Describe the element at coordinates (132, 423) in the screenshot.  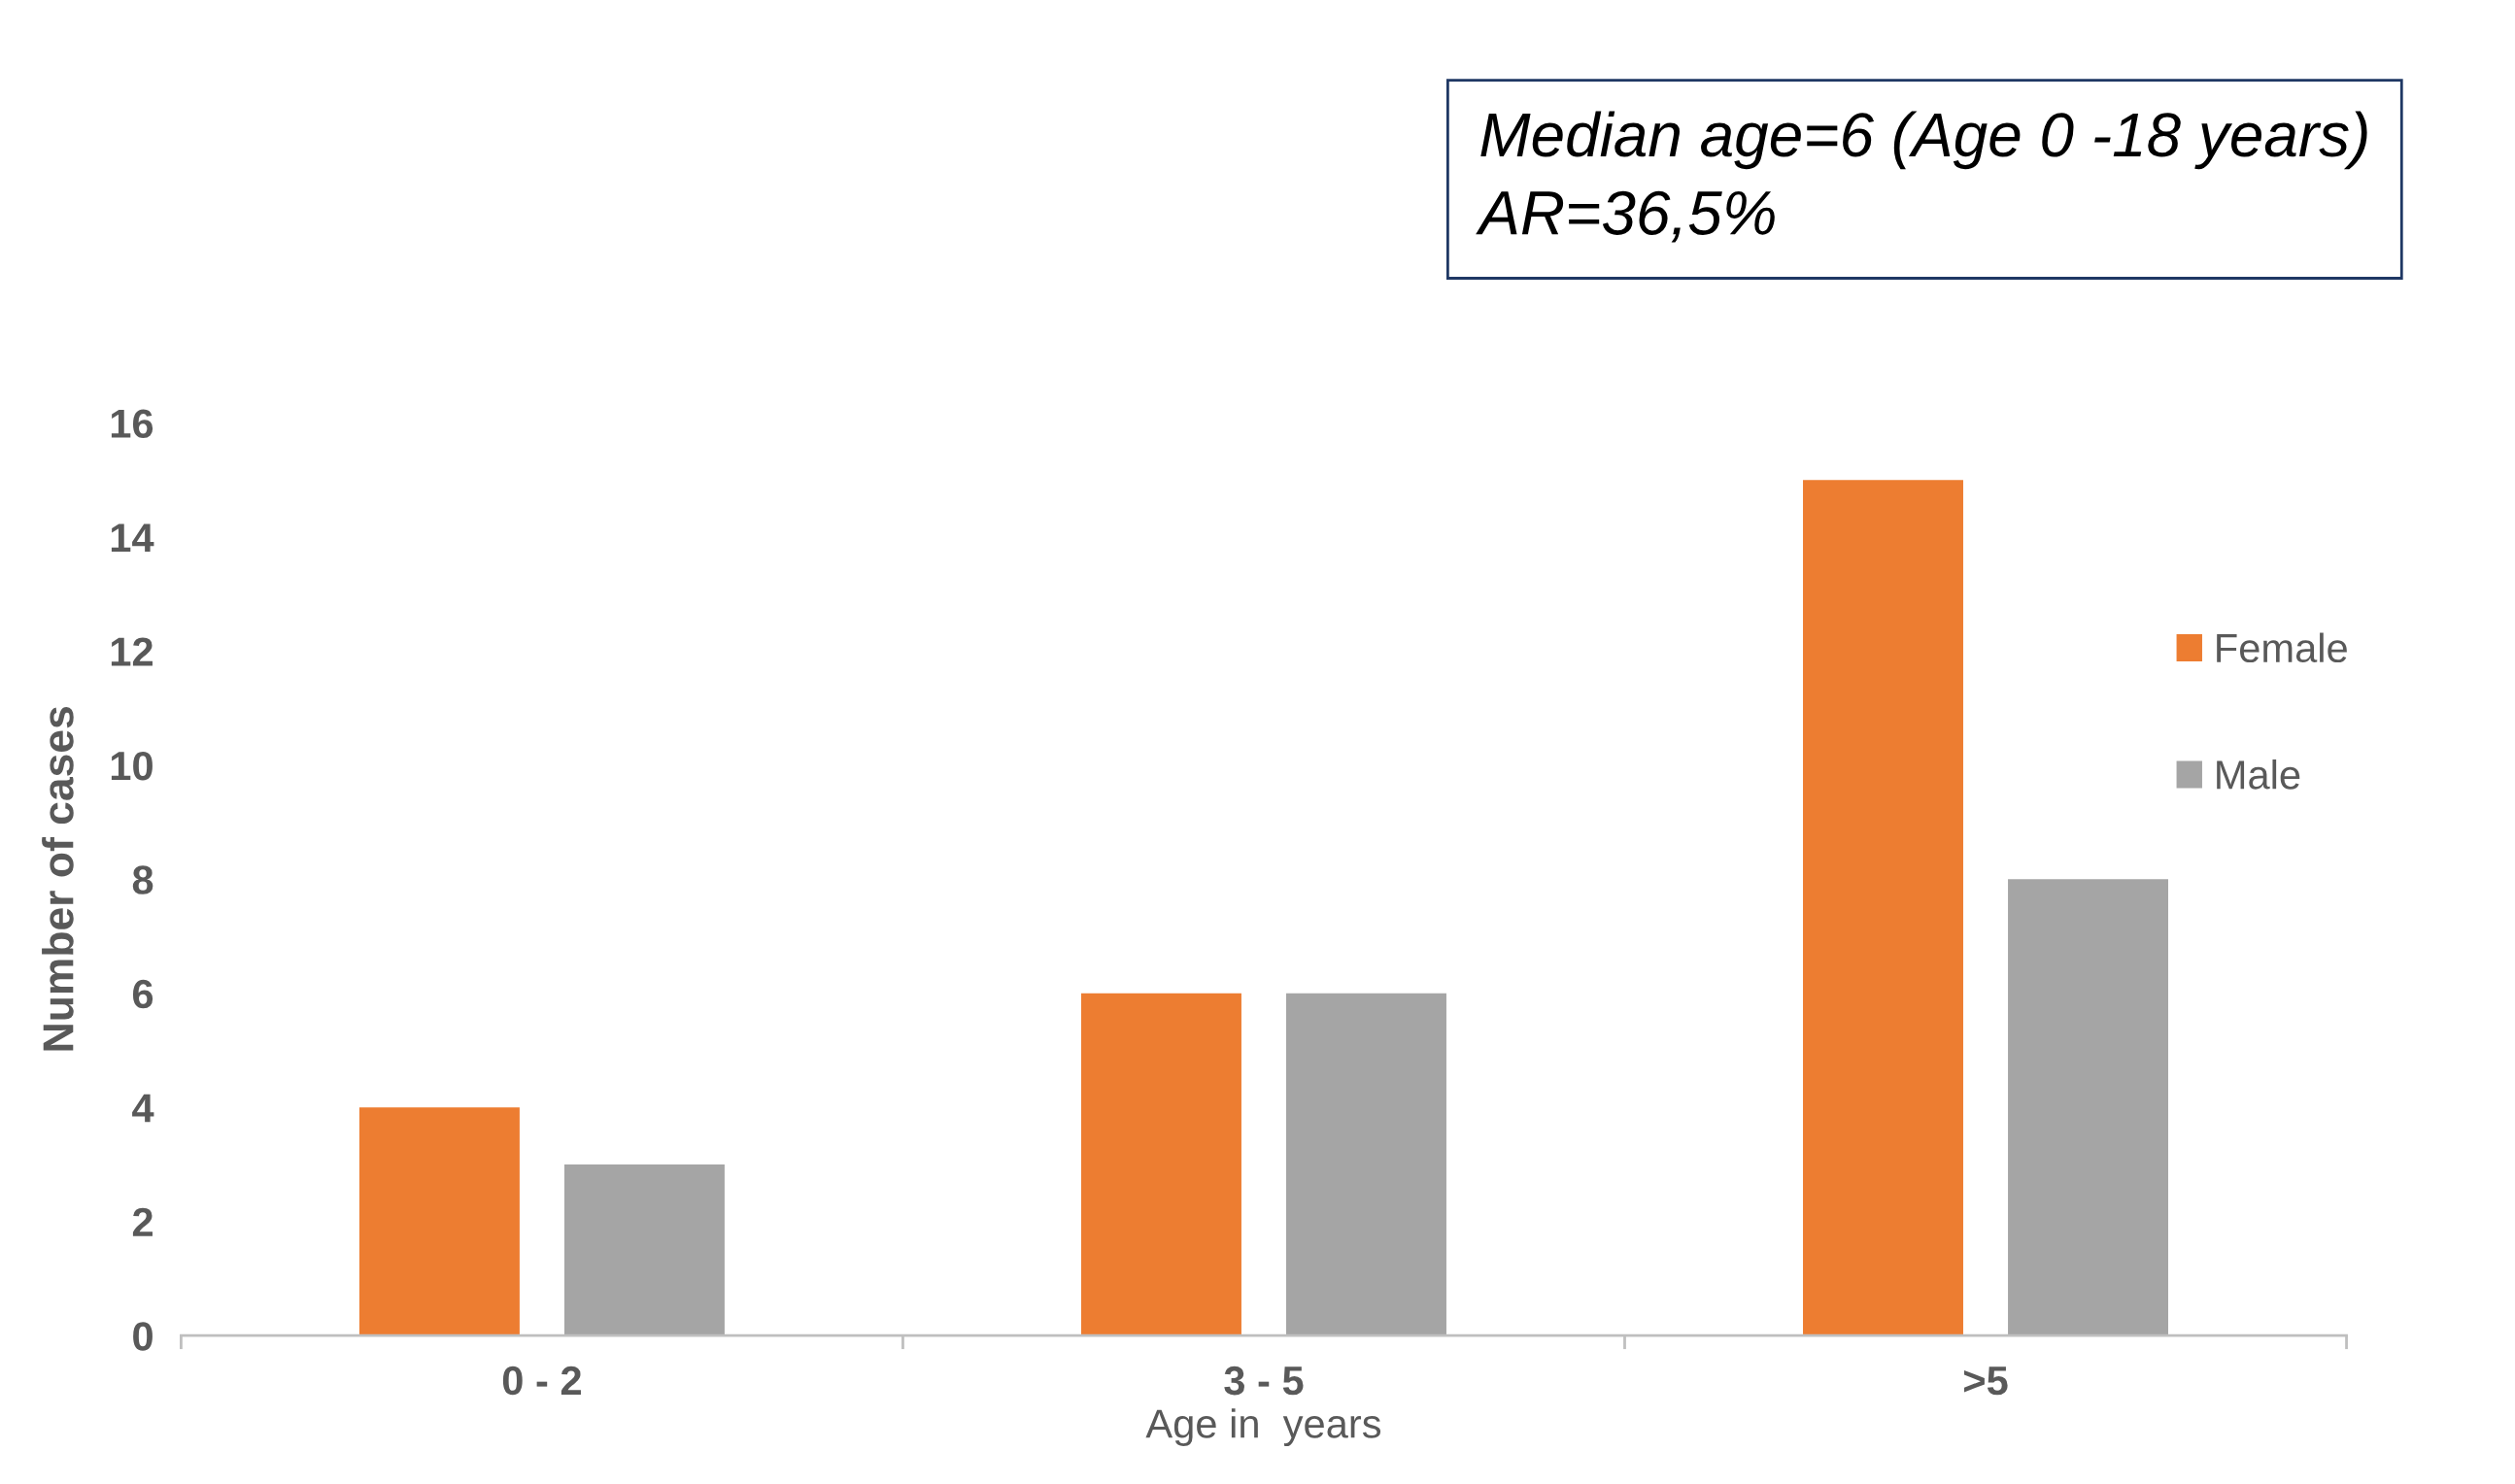
I see `y-tick-label: 16` at that location.